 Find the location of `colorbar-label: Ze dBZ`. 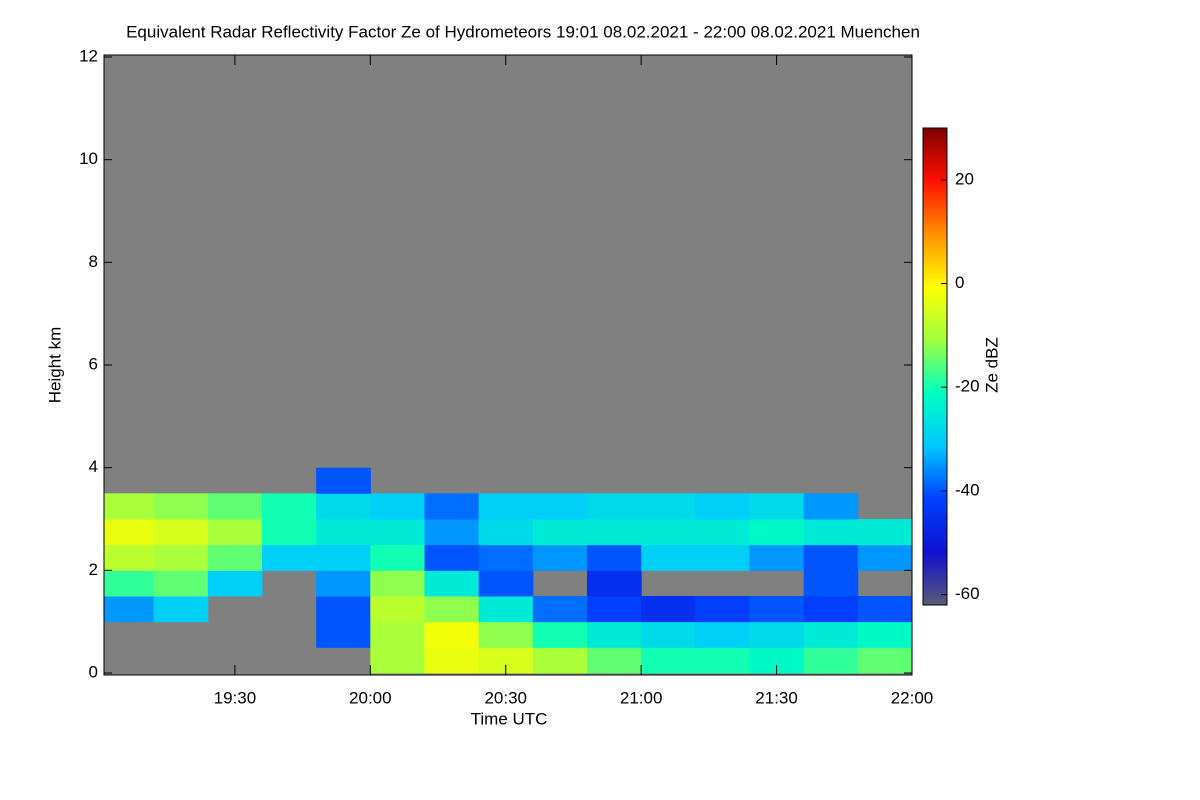

colorbar-label: Ze dBZ is located at coordinates (991, 365).